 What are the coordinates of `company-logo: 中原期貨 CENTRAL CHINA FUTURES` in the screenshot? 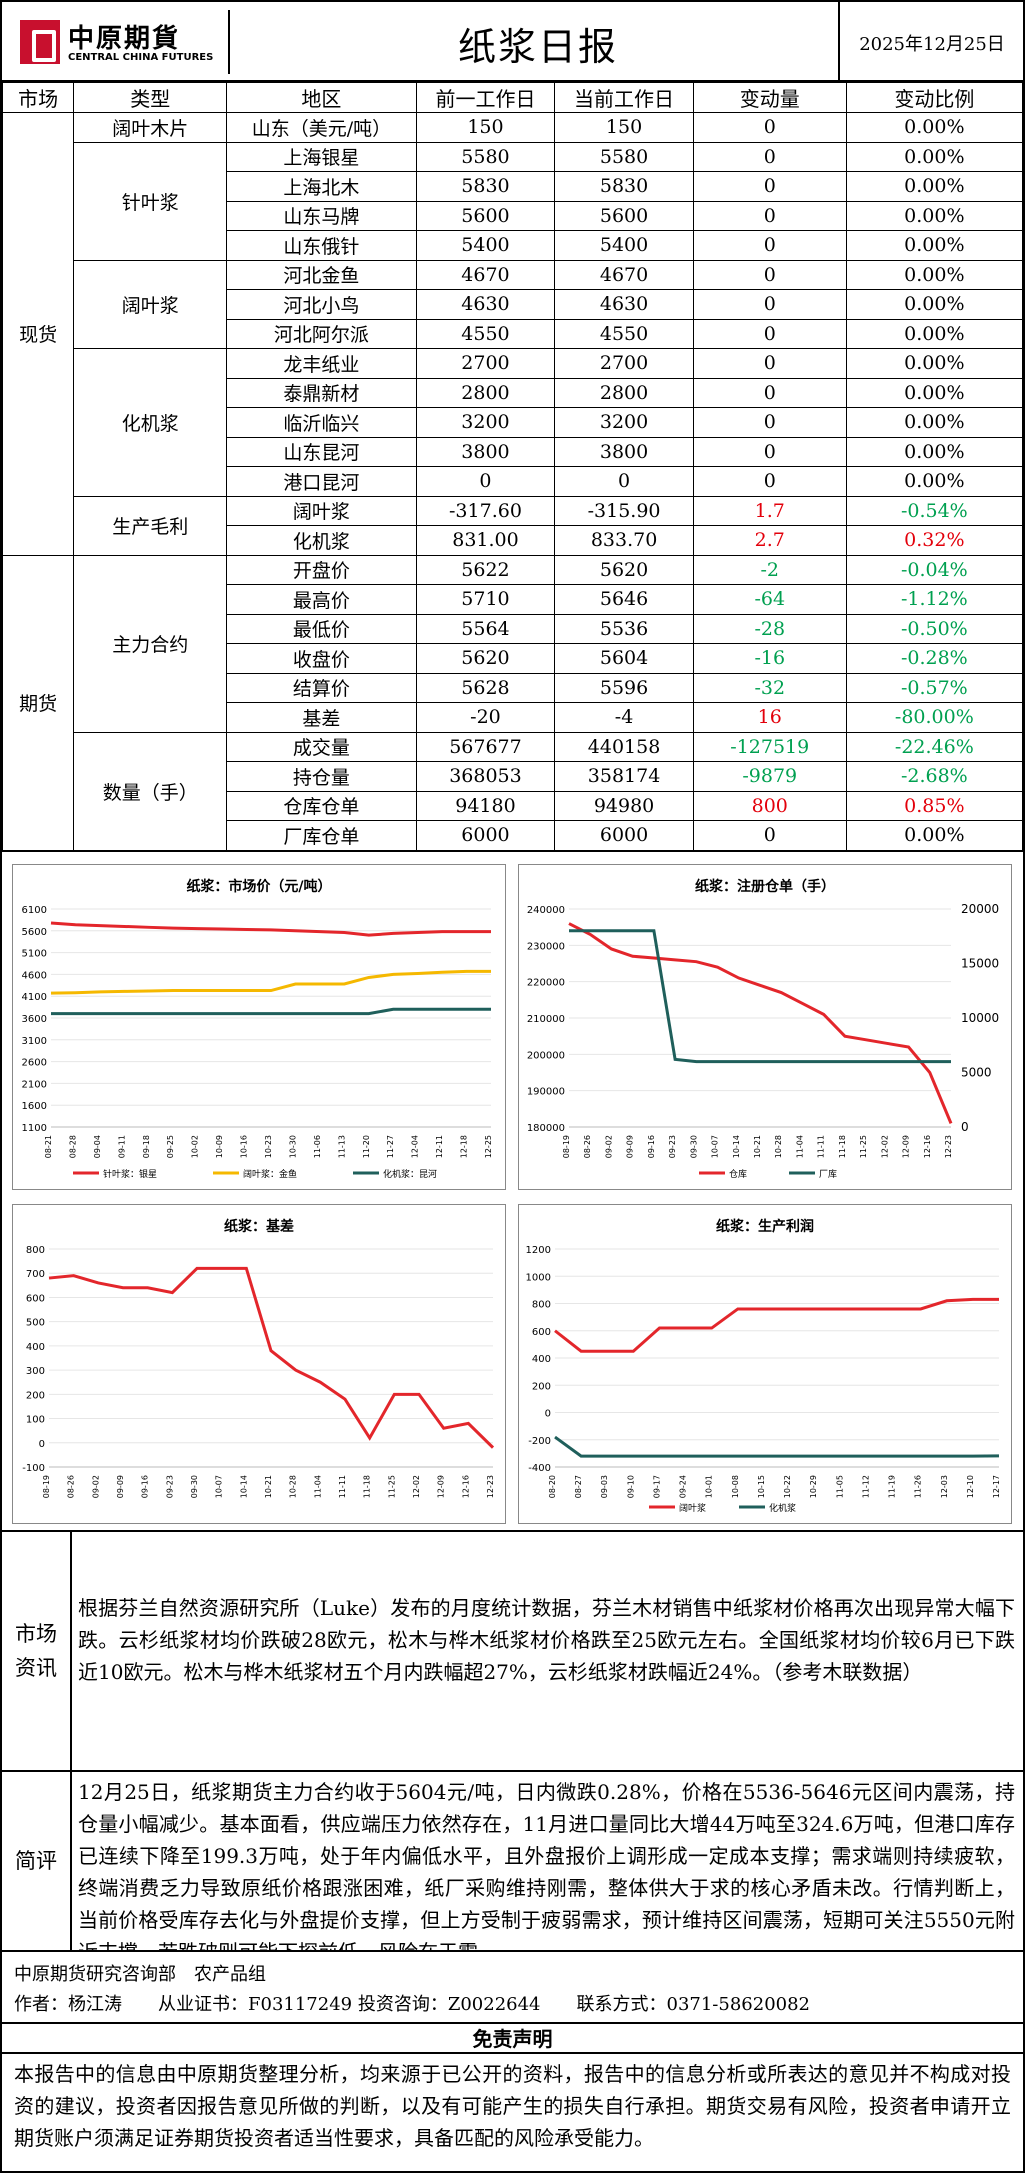 It's located at (120, 42).